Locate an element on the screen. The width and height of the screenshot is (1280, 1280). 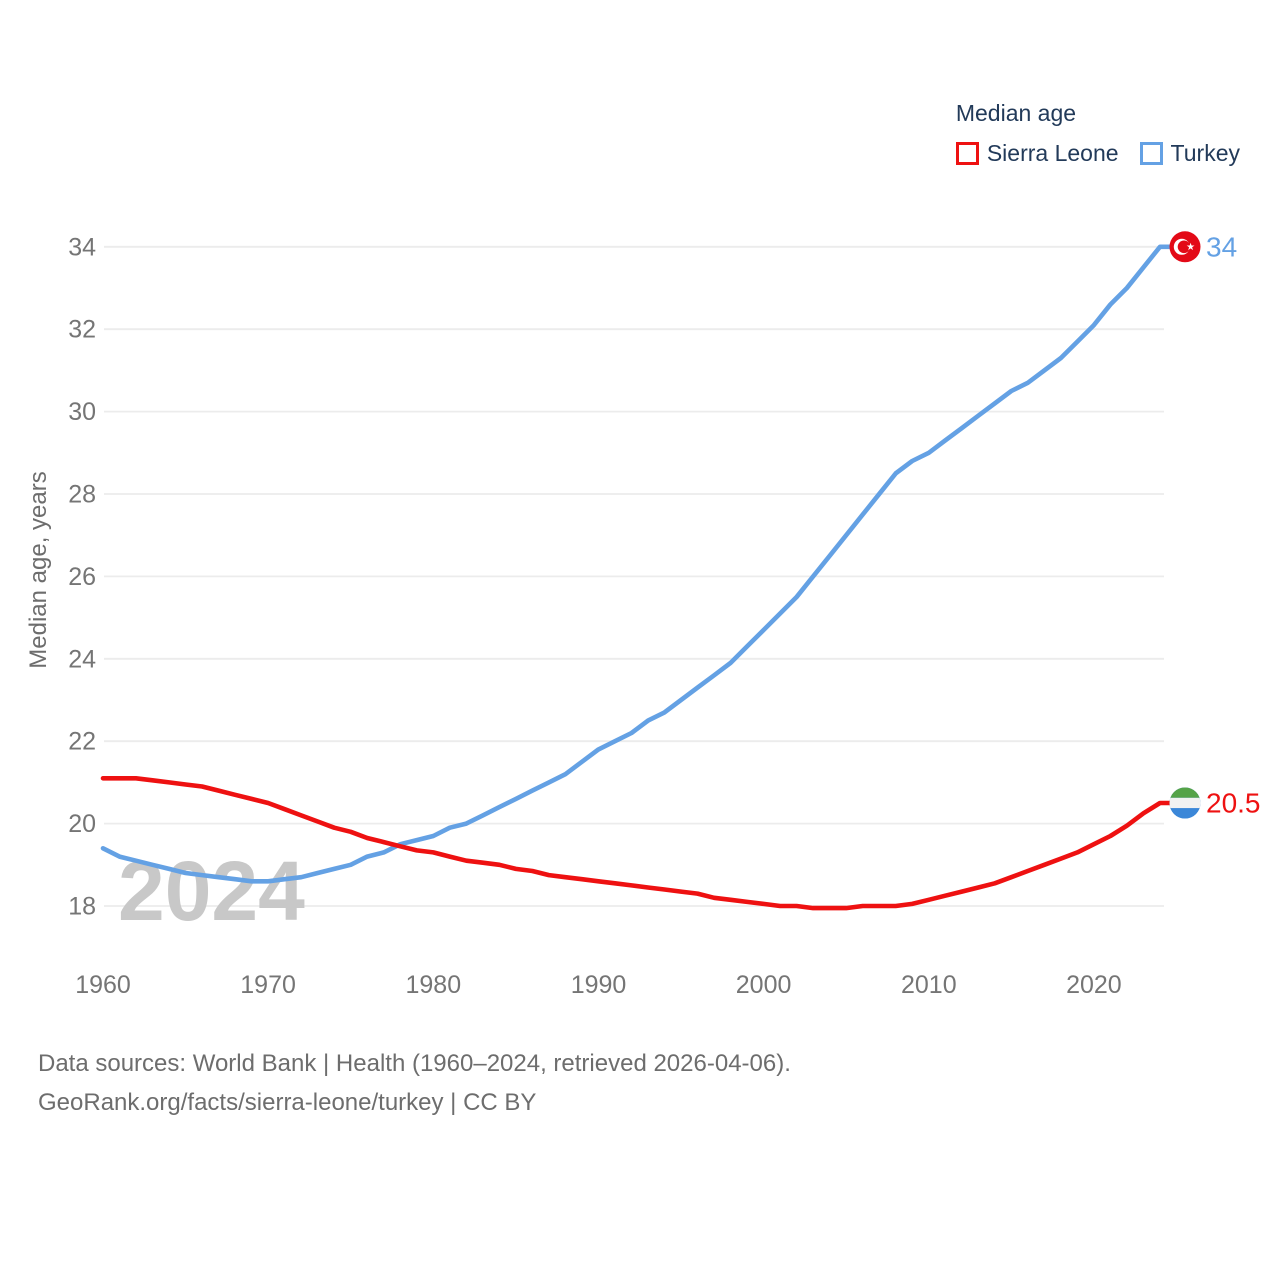
x-tick-label: 1990 is located at coordinates (599, 985).